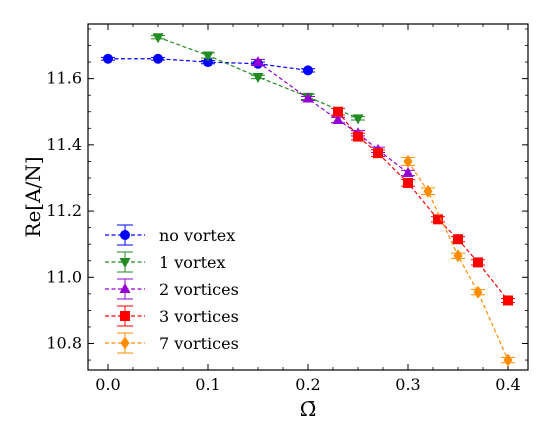 This screenshot has height=445, width=550. Describe the element at coordinates (199, 343) in the screenshot. I see `legend-label: 7 vortices` at that location.